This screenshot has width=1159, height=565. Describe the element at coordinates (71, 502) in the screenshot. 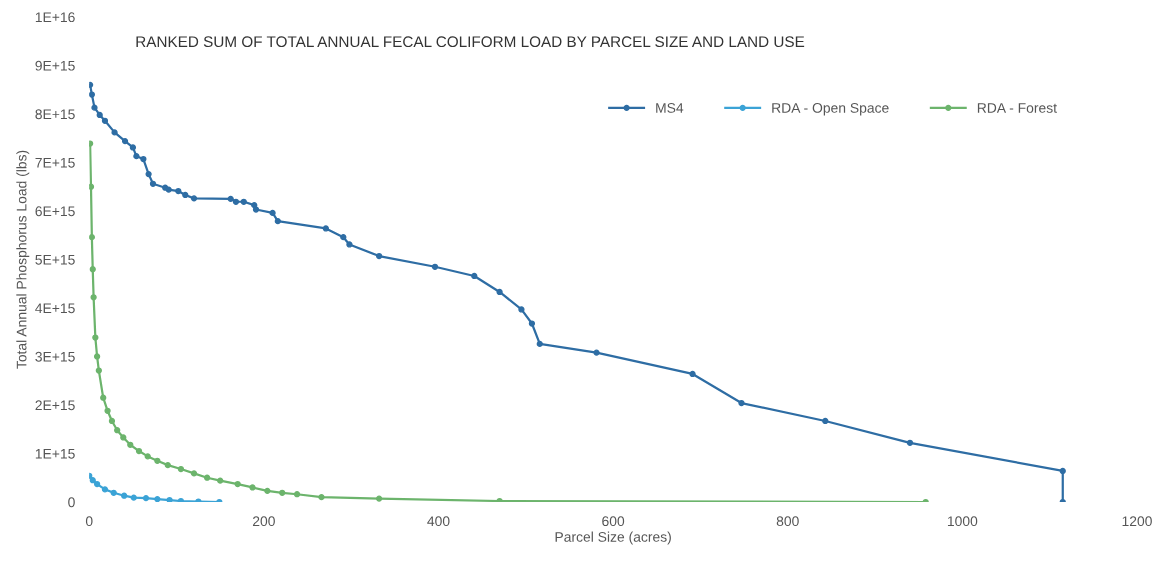

I see `y-tick-label: 0` at that location.